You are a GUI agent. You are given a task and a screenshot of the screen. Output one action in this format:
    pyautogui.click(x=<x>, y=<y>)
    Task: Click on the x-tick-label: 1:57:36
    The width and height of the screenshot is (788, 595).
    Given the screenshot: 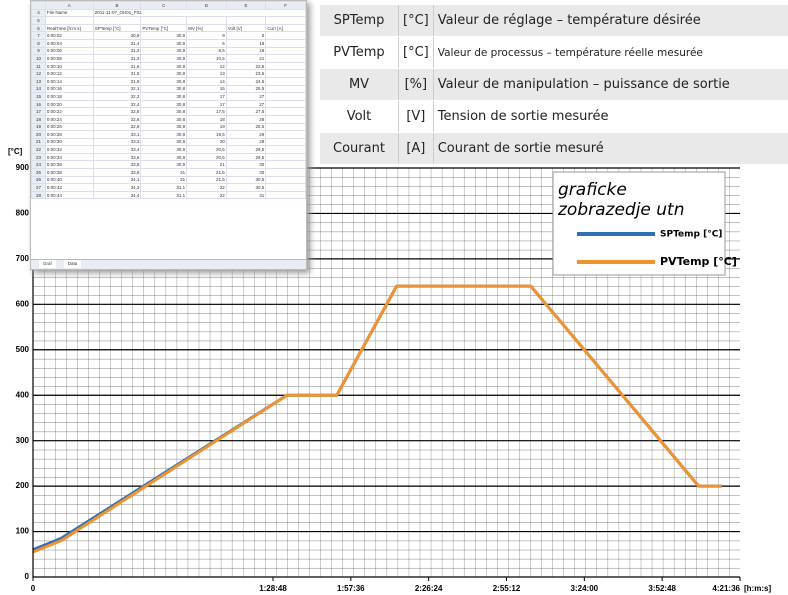 What is the action you would take?
    pyautogui.click(x=351, y=588)
    